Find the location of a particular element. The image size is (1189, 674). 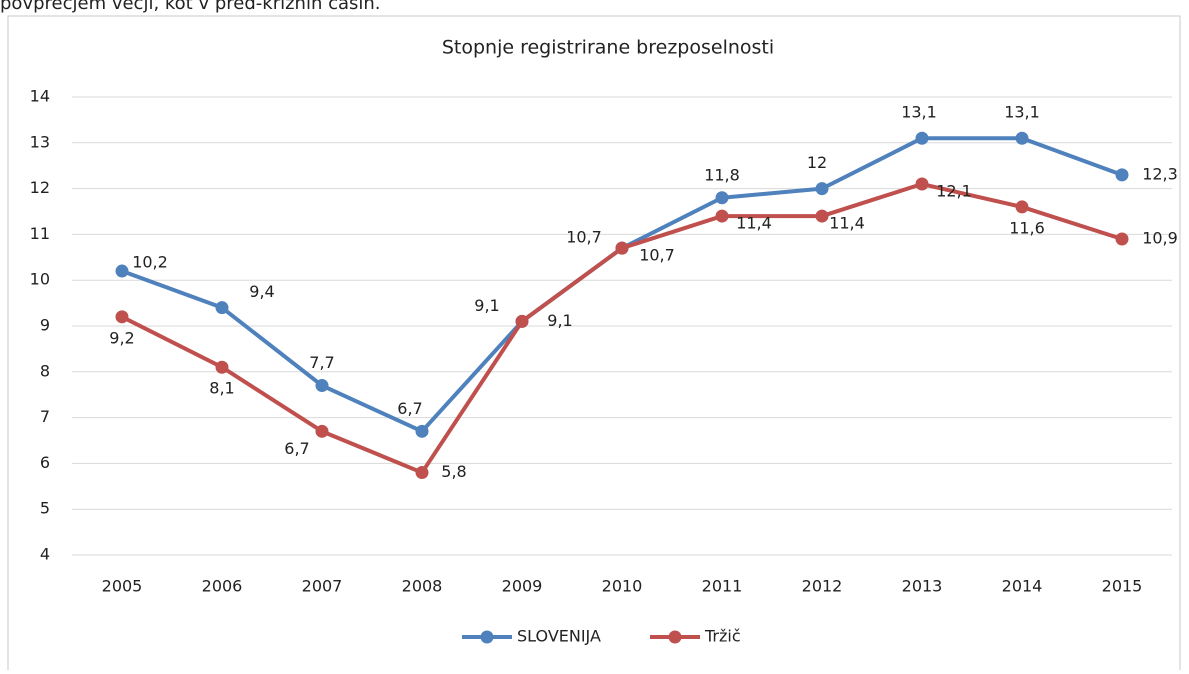

legend-label: SLOVENIJA is located at coordinates (559, 636).